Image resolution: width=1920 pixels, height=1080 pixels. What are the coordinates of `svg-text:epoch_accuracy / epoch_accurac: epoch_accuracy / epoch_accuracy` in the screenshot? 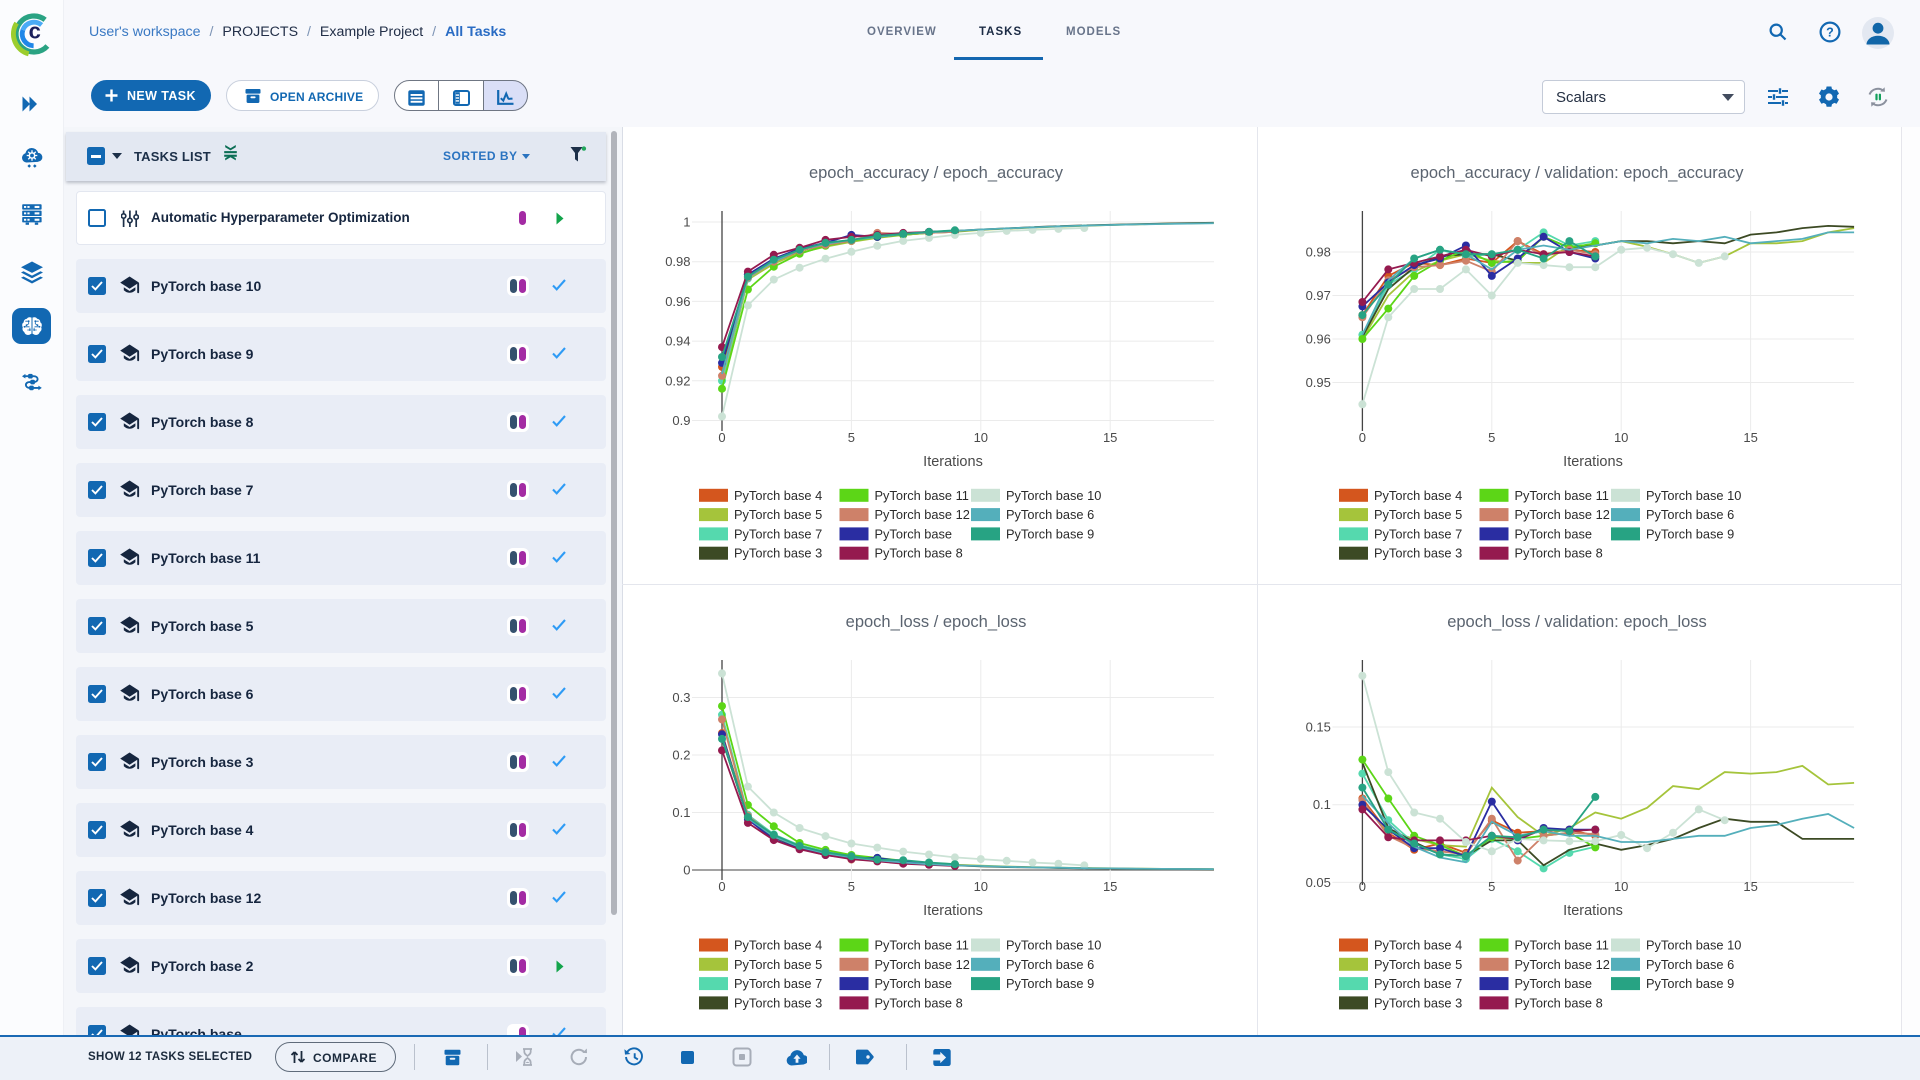 It's located at (936, 173).